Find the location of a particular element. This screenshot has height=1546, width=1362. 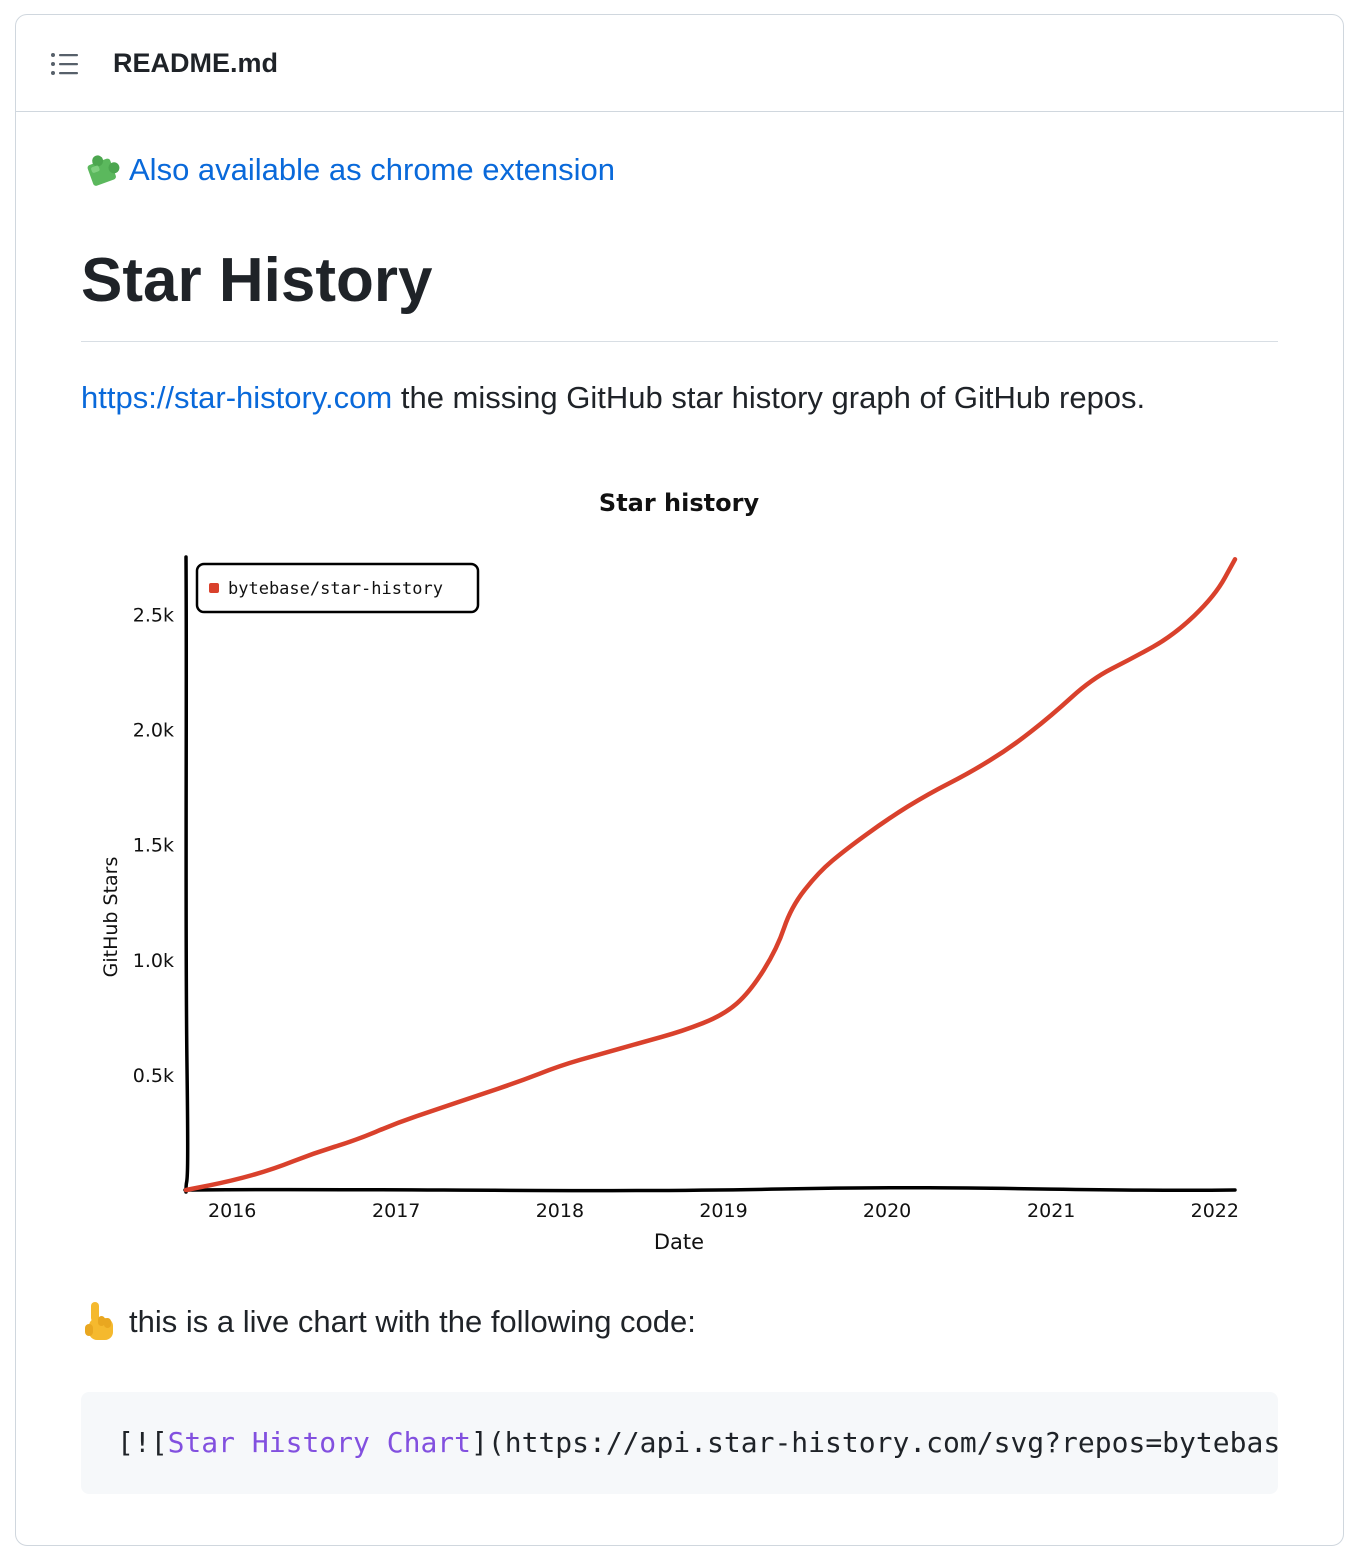

y-tick-label-0.5k: 0.5k is located at coordinates (153, 1076).